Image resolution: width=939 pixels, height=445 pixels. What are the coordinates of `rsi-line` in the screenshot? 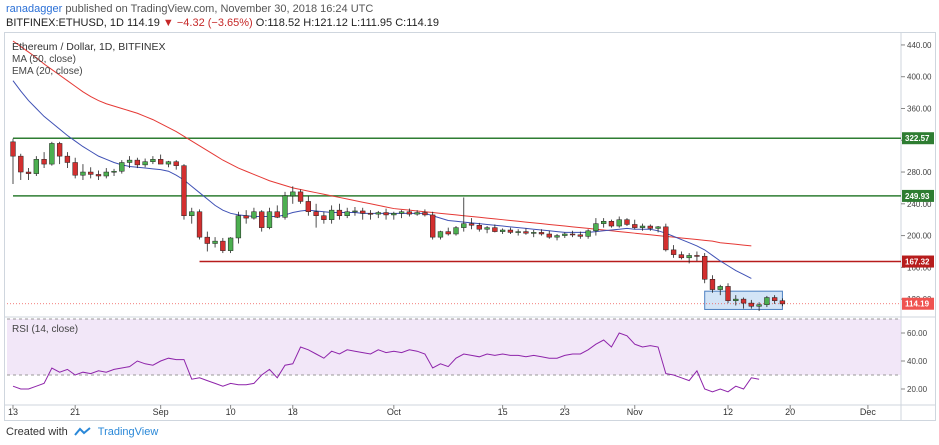 It's located at (386, 362).